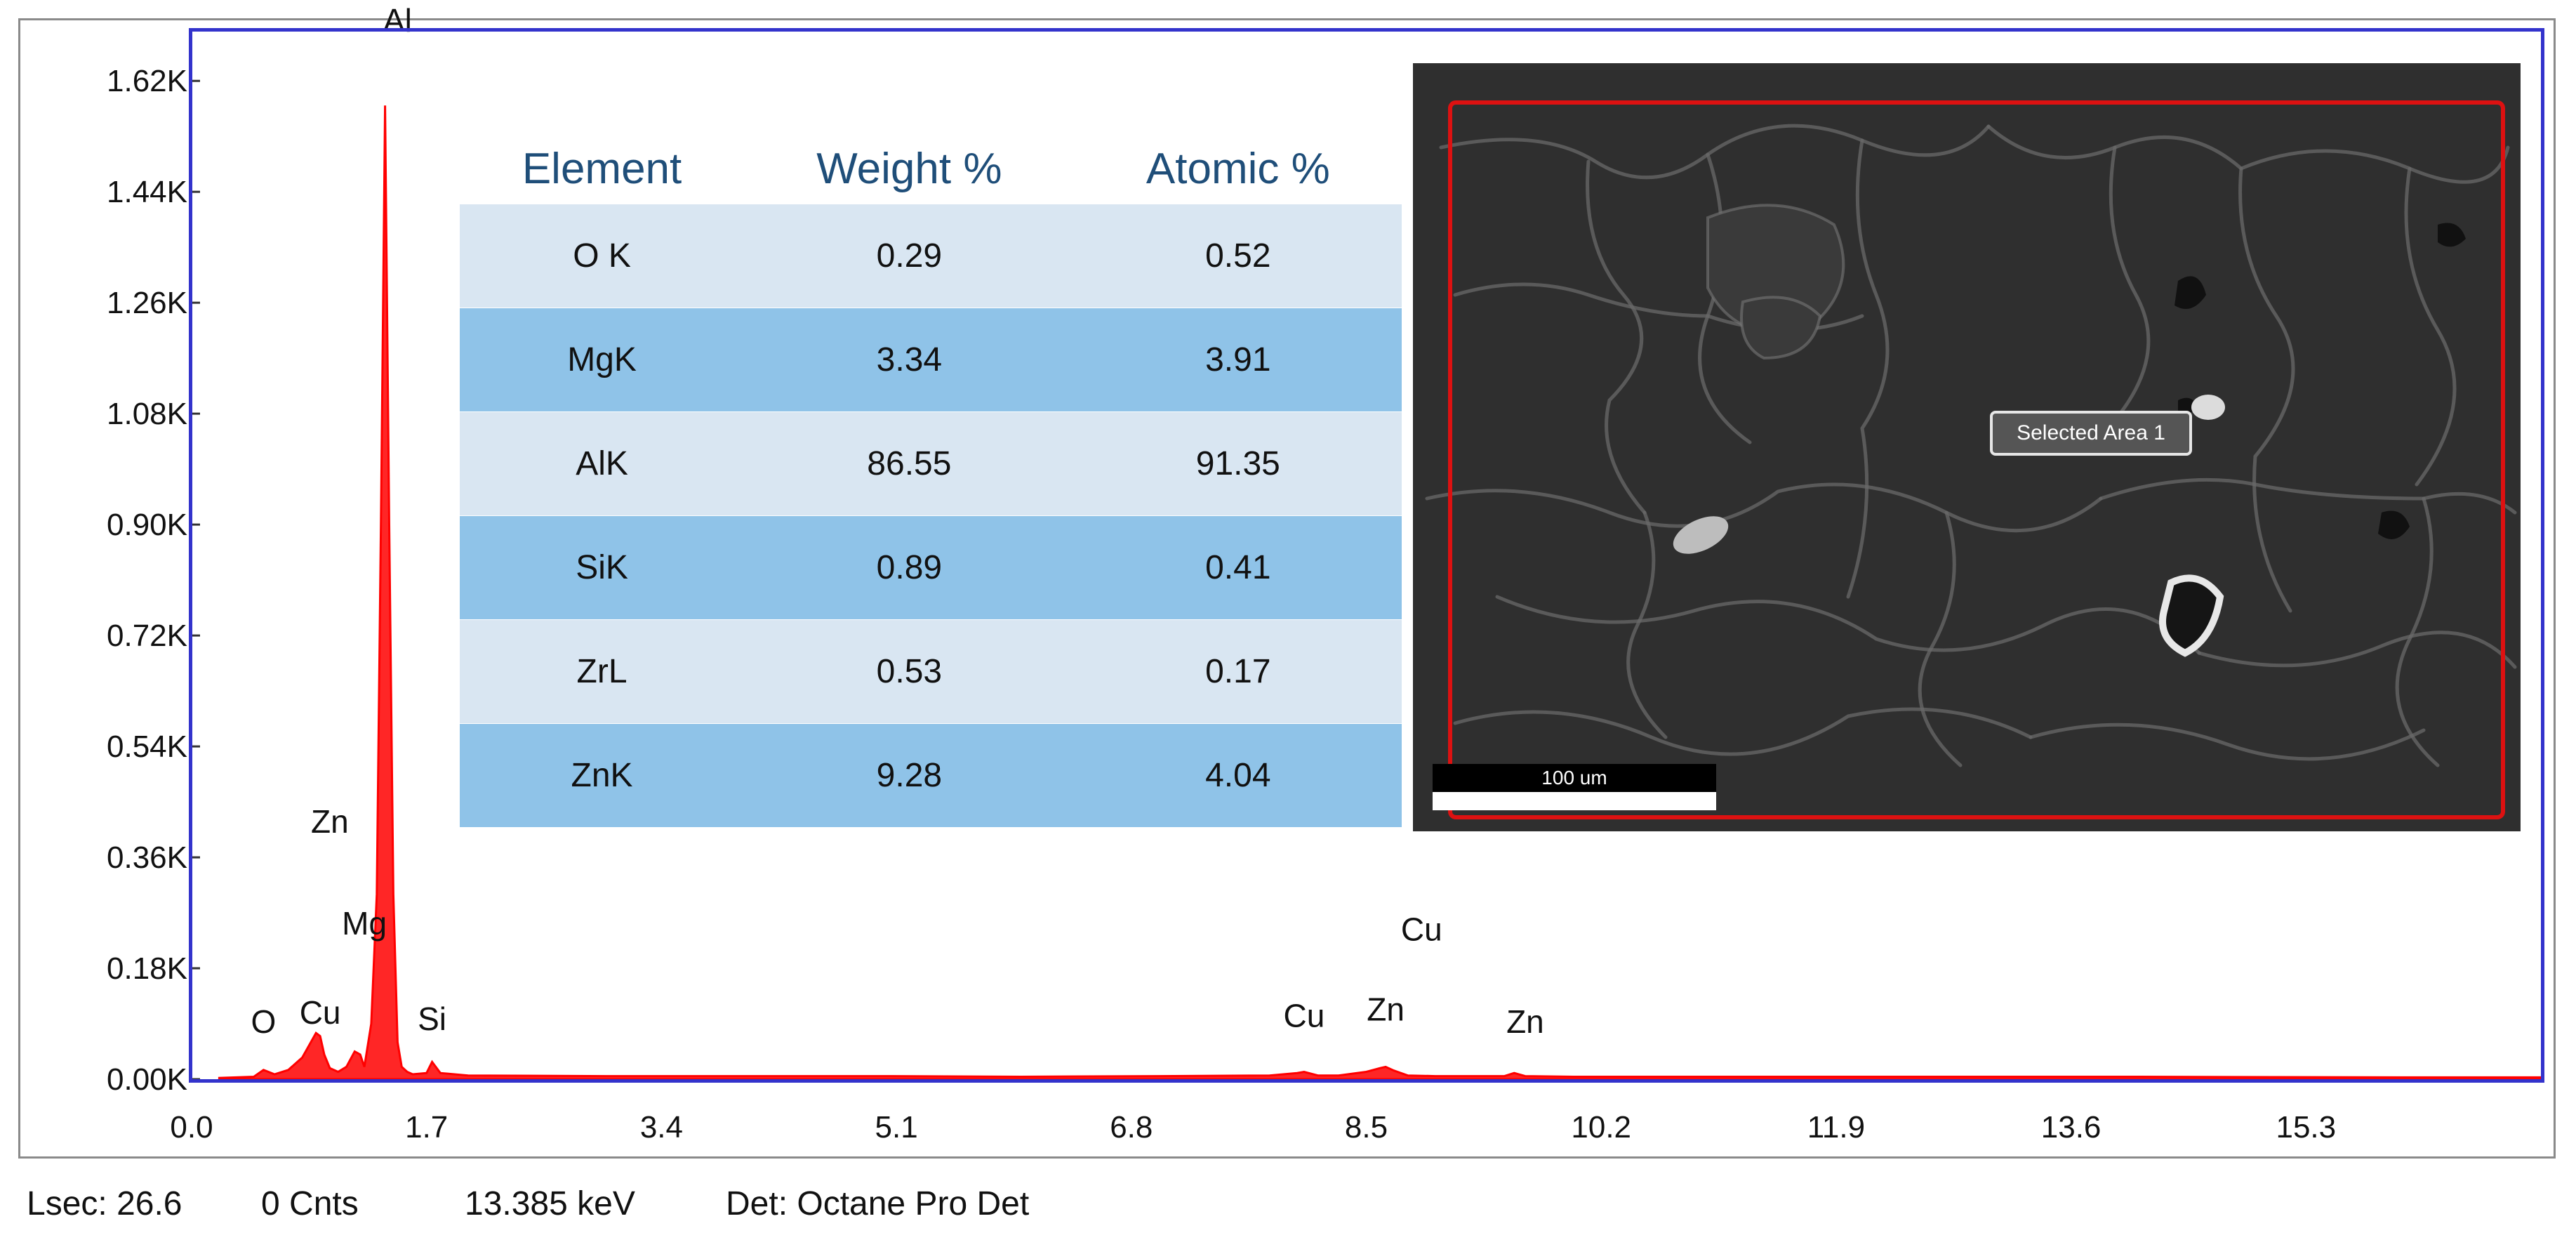 The image size is (2576, 1247). Describe the element at coordinates (310, 1203) in the screenshot. I see `counts-readout: 0 Cnts` at that location.